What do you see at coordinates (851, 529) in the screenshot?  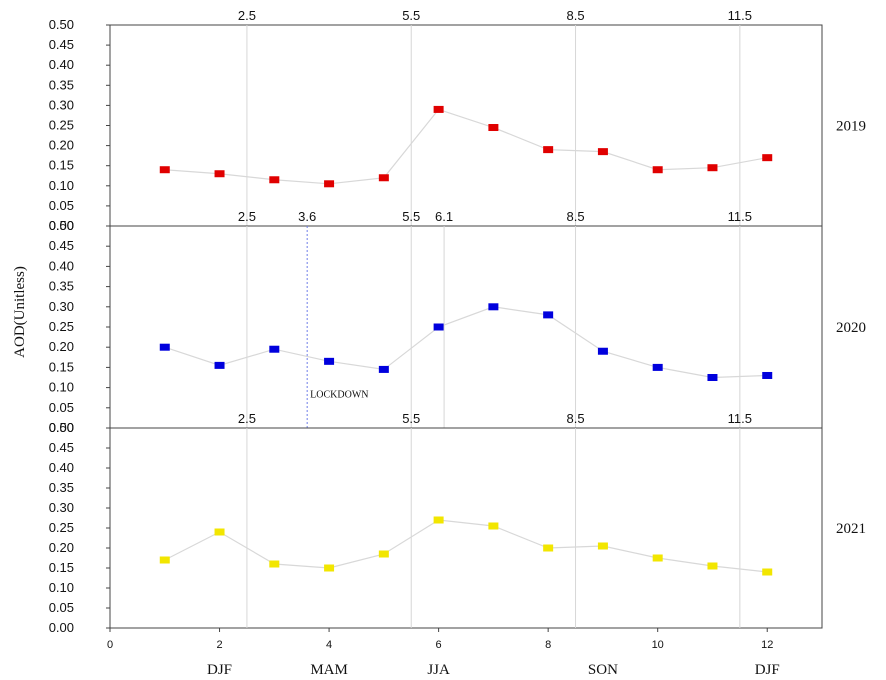 I see `year-label: 2021` at bounding box center [851, 529].